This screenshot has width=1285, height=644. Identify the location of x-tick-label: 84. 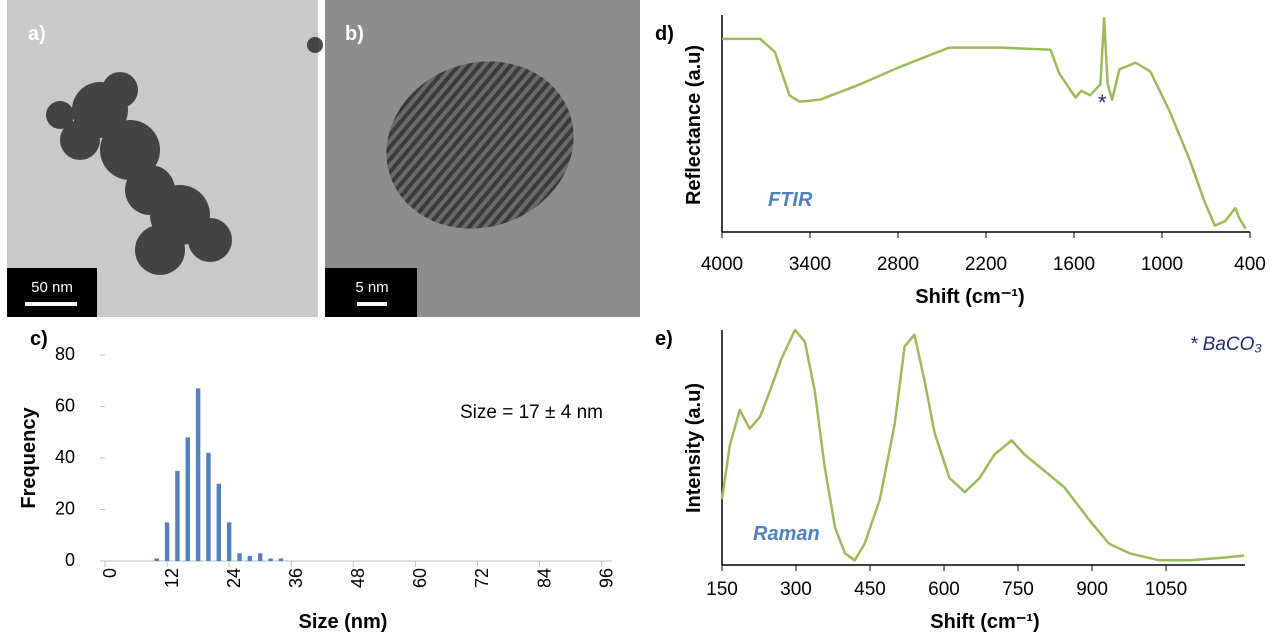
(544, 578).